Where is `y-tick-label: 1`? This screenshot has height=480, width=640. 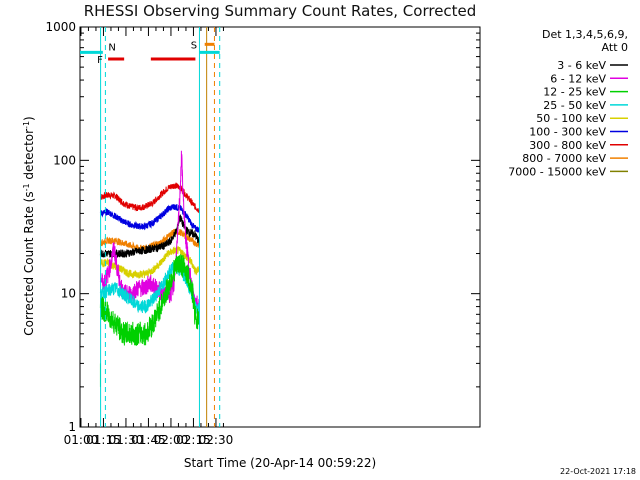
y-tick-label: 1 is located at coordinates (72, 427).